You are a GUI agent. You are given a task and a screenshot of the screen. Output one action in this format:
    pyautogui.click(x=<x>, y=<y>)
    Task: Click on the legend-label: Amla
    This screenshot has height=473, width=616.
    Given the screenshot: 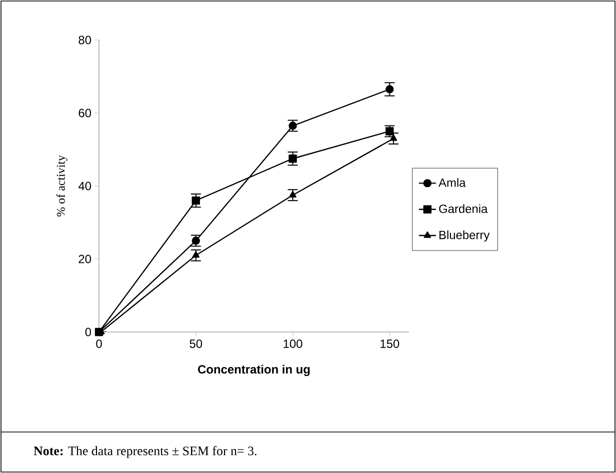 What is the action you would take?
    pyautogui.click(x=452, y=182)
    